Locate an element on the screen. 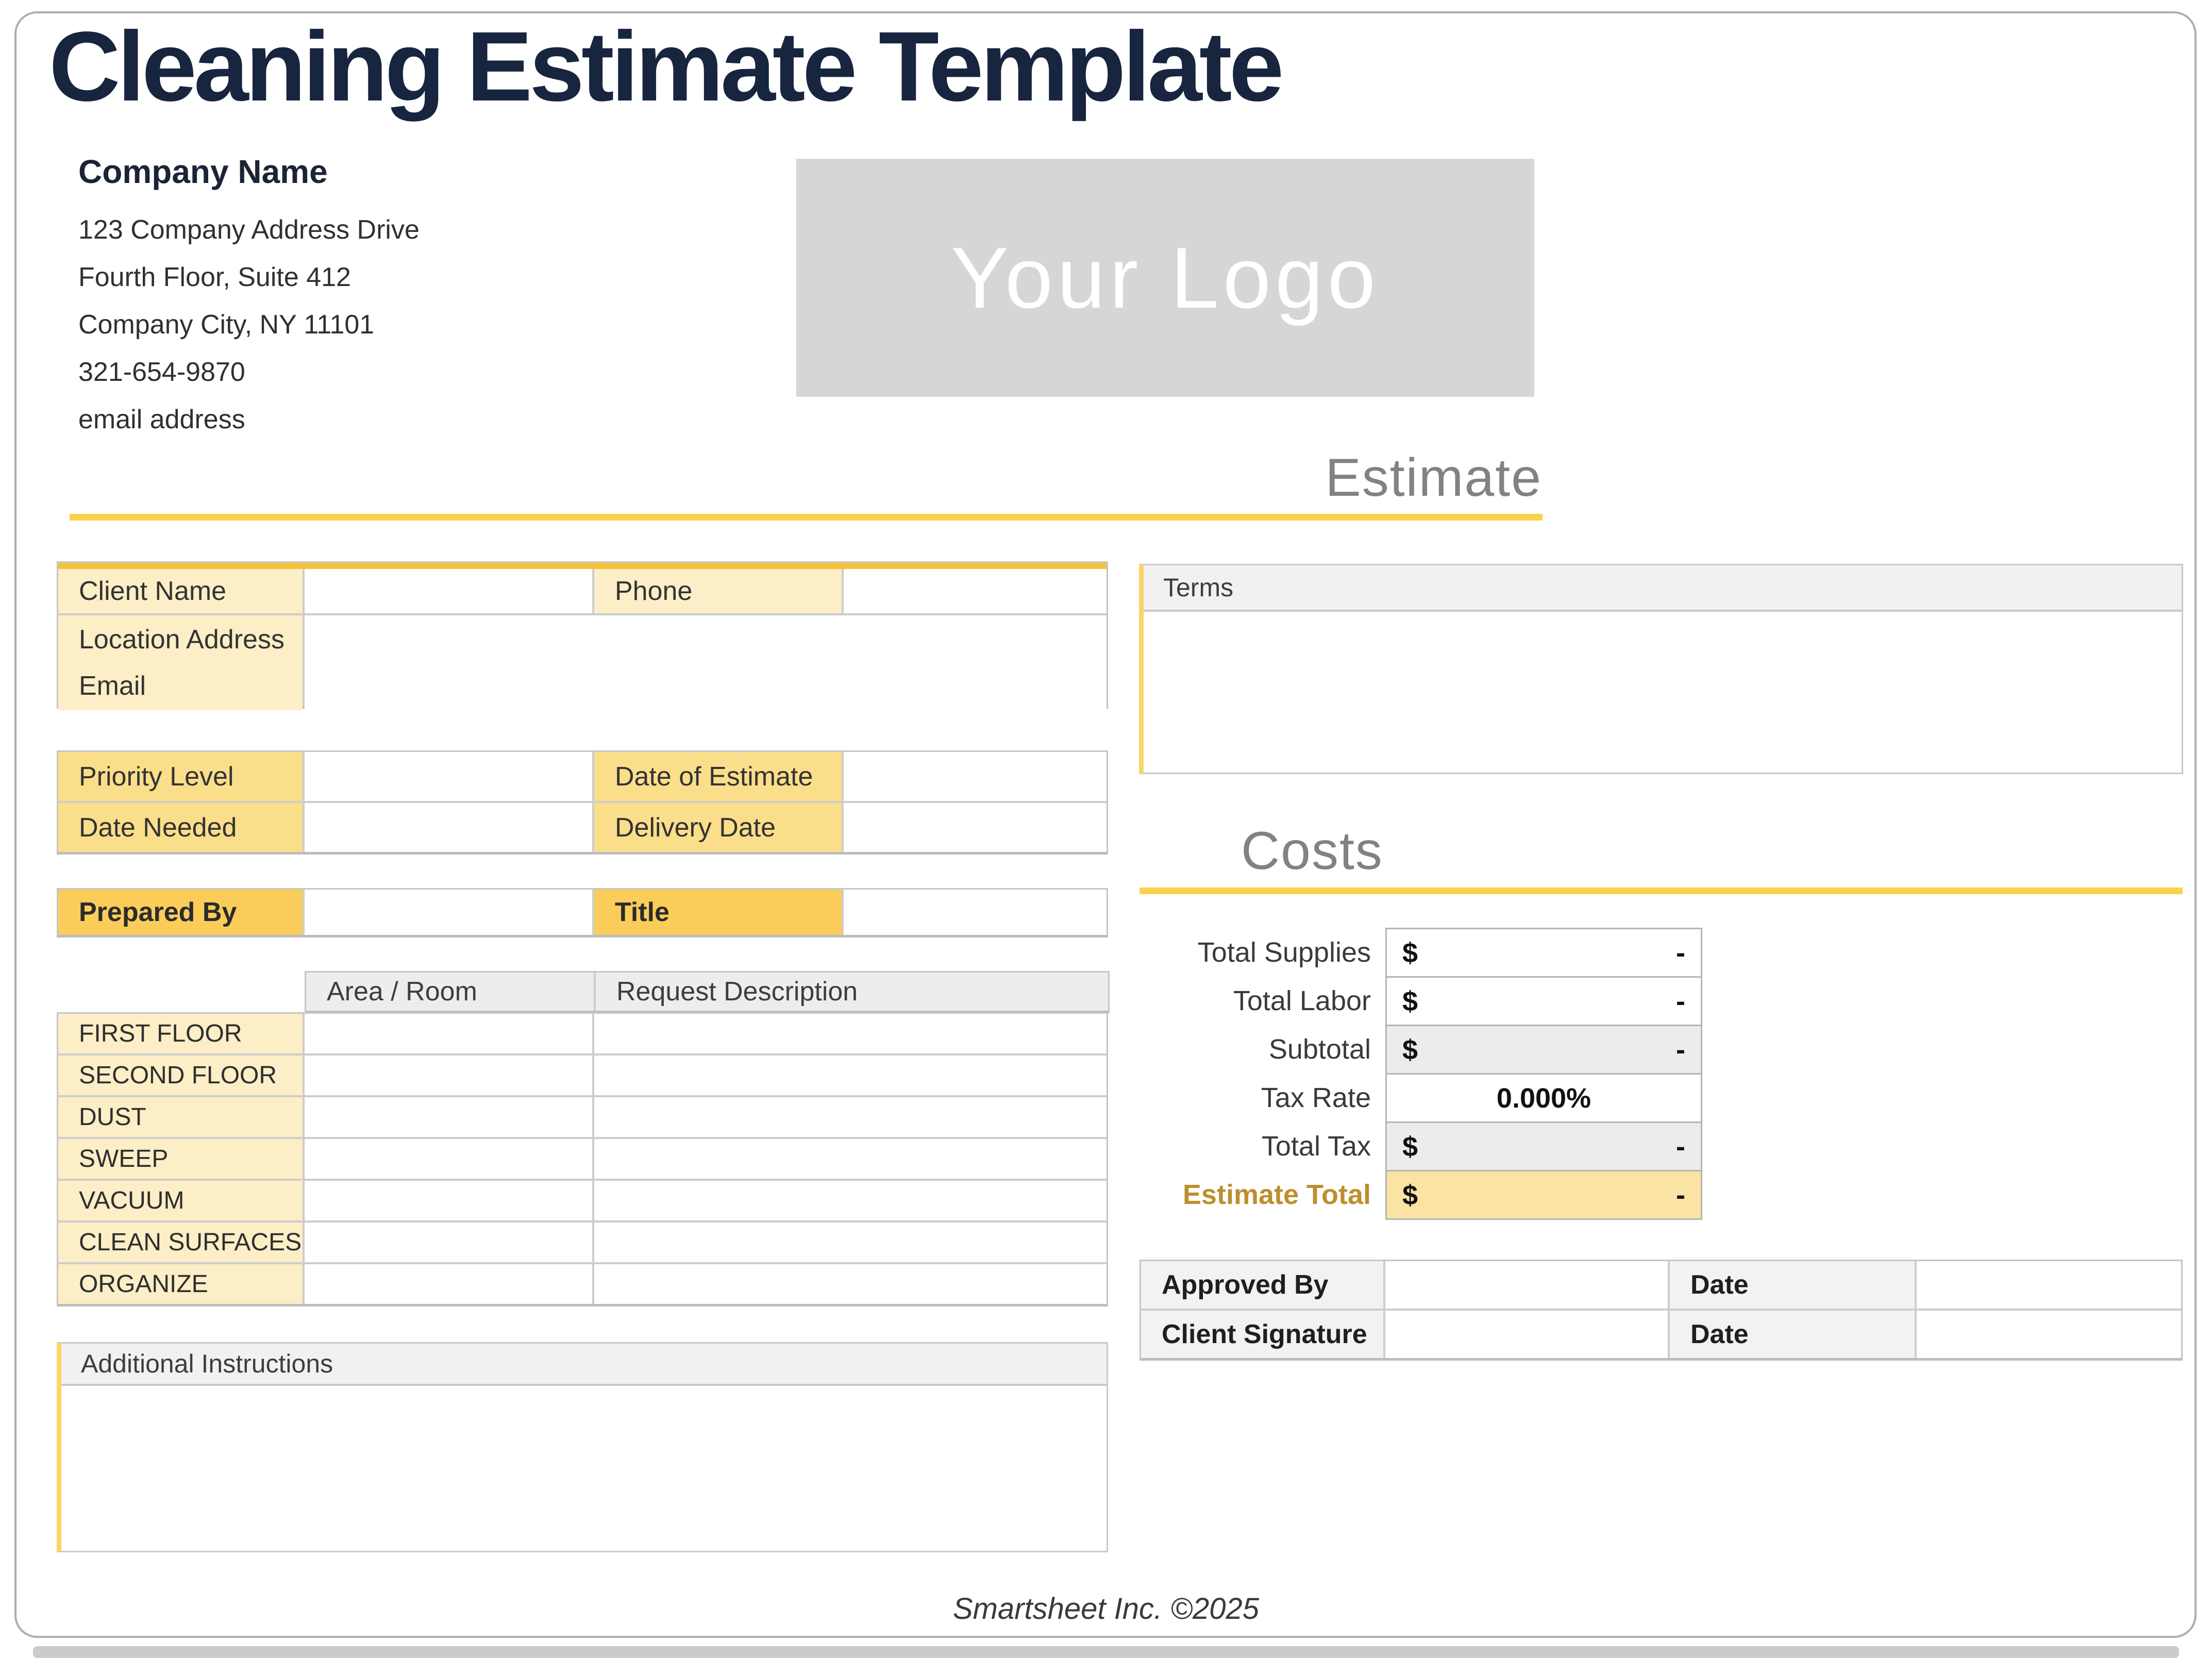 Image resolution: width=2212 pixels, height=1658 pixels. subtotal-value: - is located at coordinates (1680, 1049).